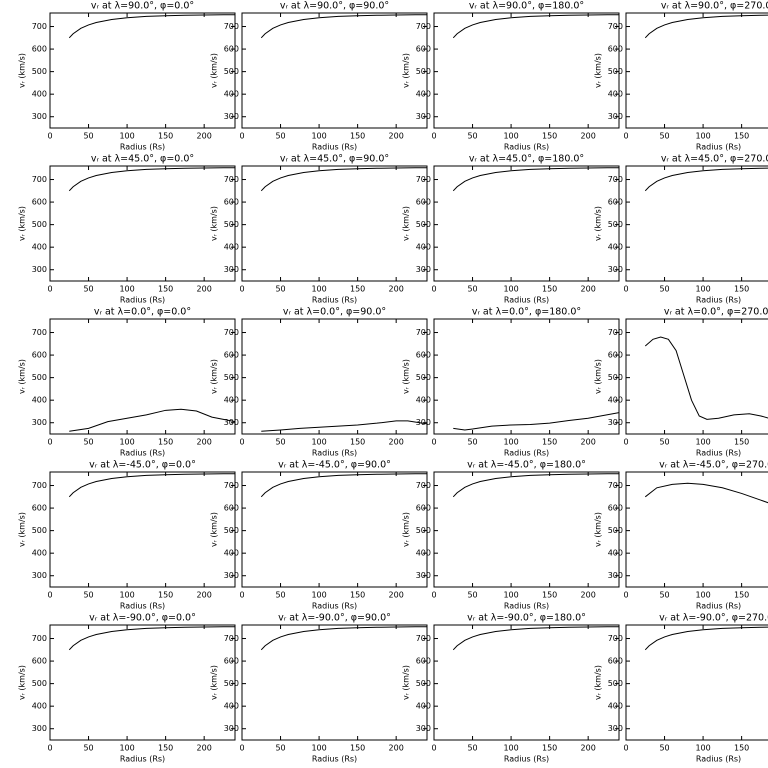 The height and width of the screenshot is (768, 768). Describe the element at coordinates (713, 465) in the screenshot. I see `chart-title: vᵣ at λ=-45.0°, φ=270.0°` at that location.